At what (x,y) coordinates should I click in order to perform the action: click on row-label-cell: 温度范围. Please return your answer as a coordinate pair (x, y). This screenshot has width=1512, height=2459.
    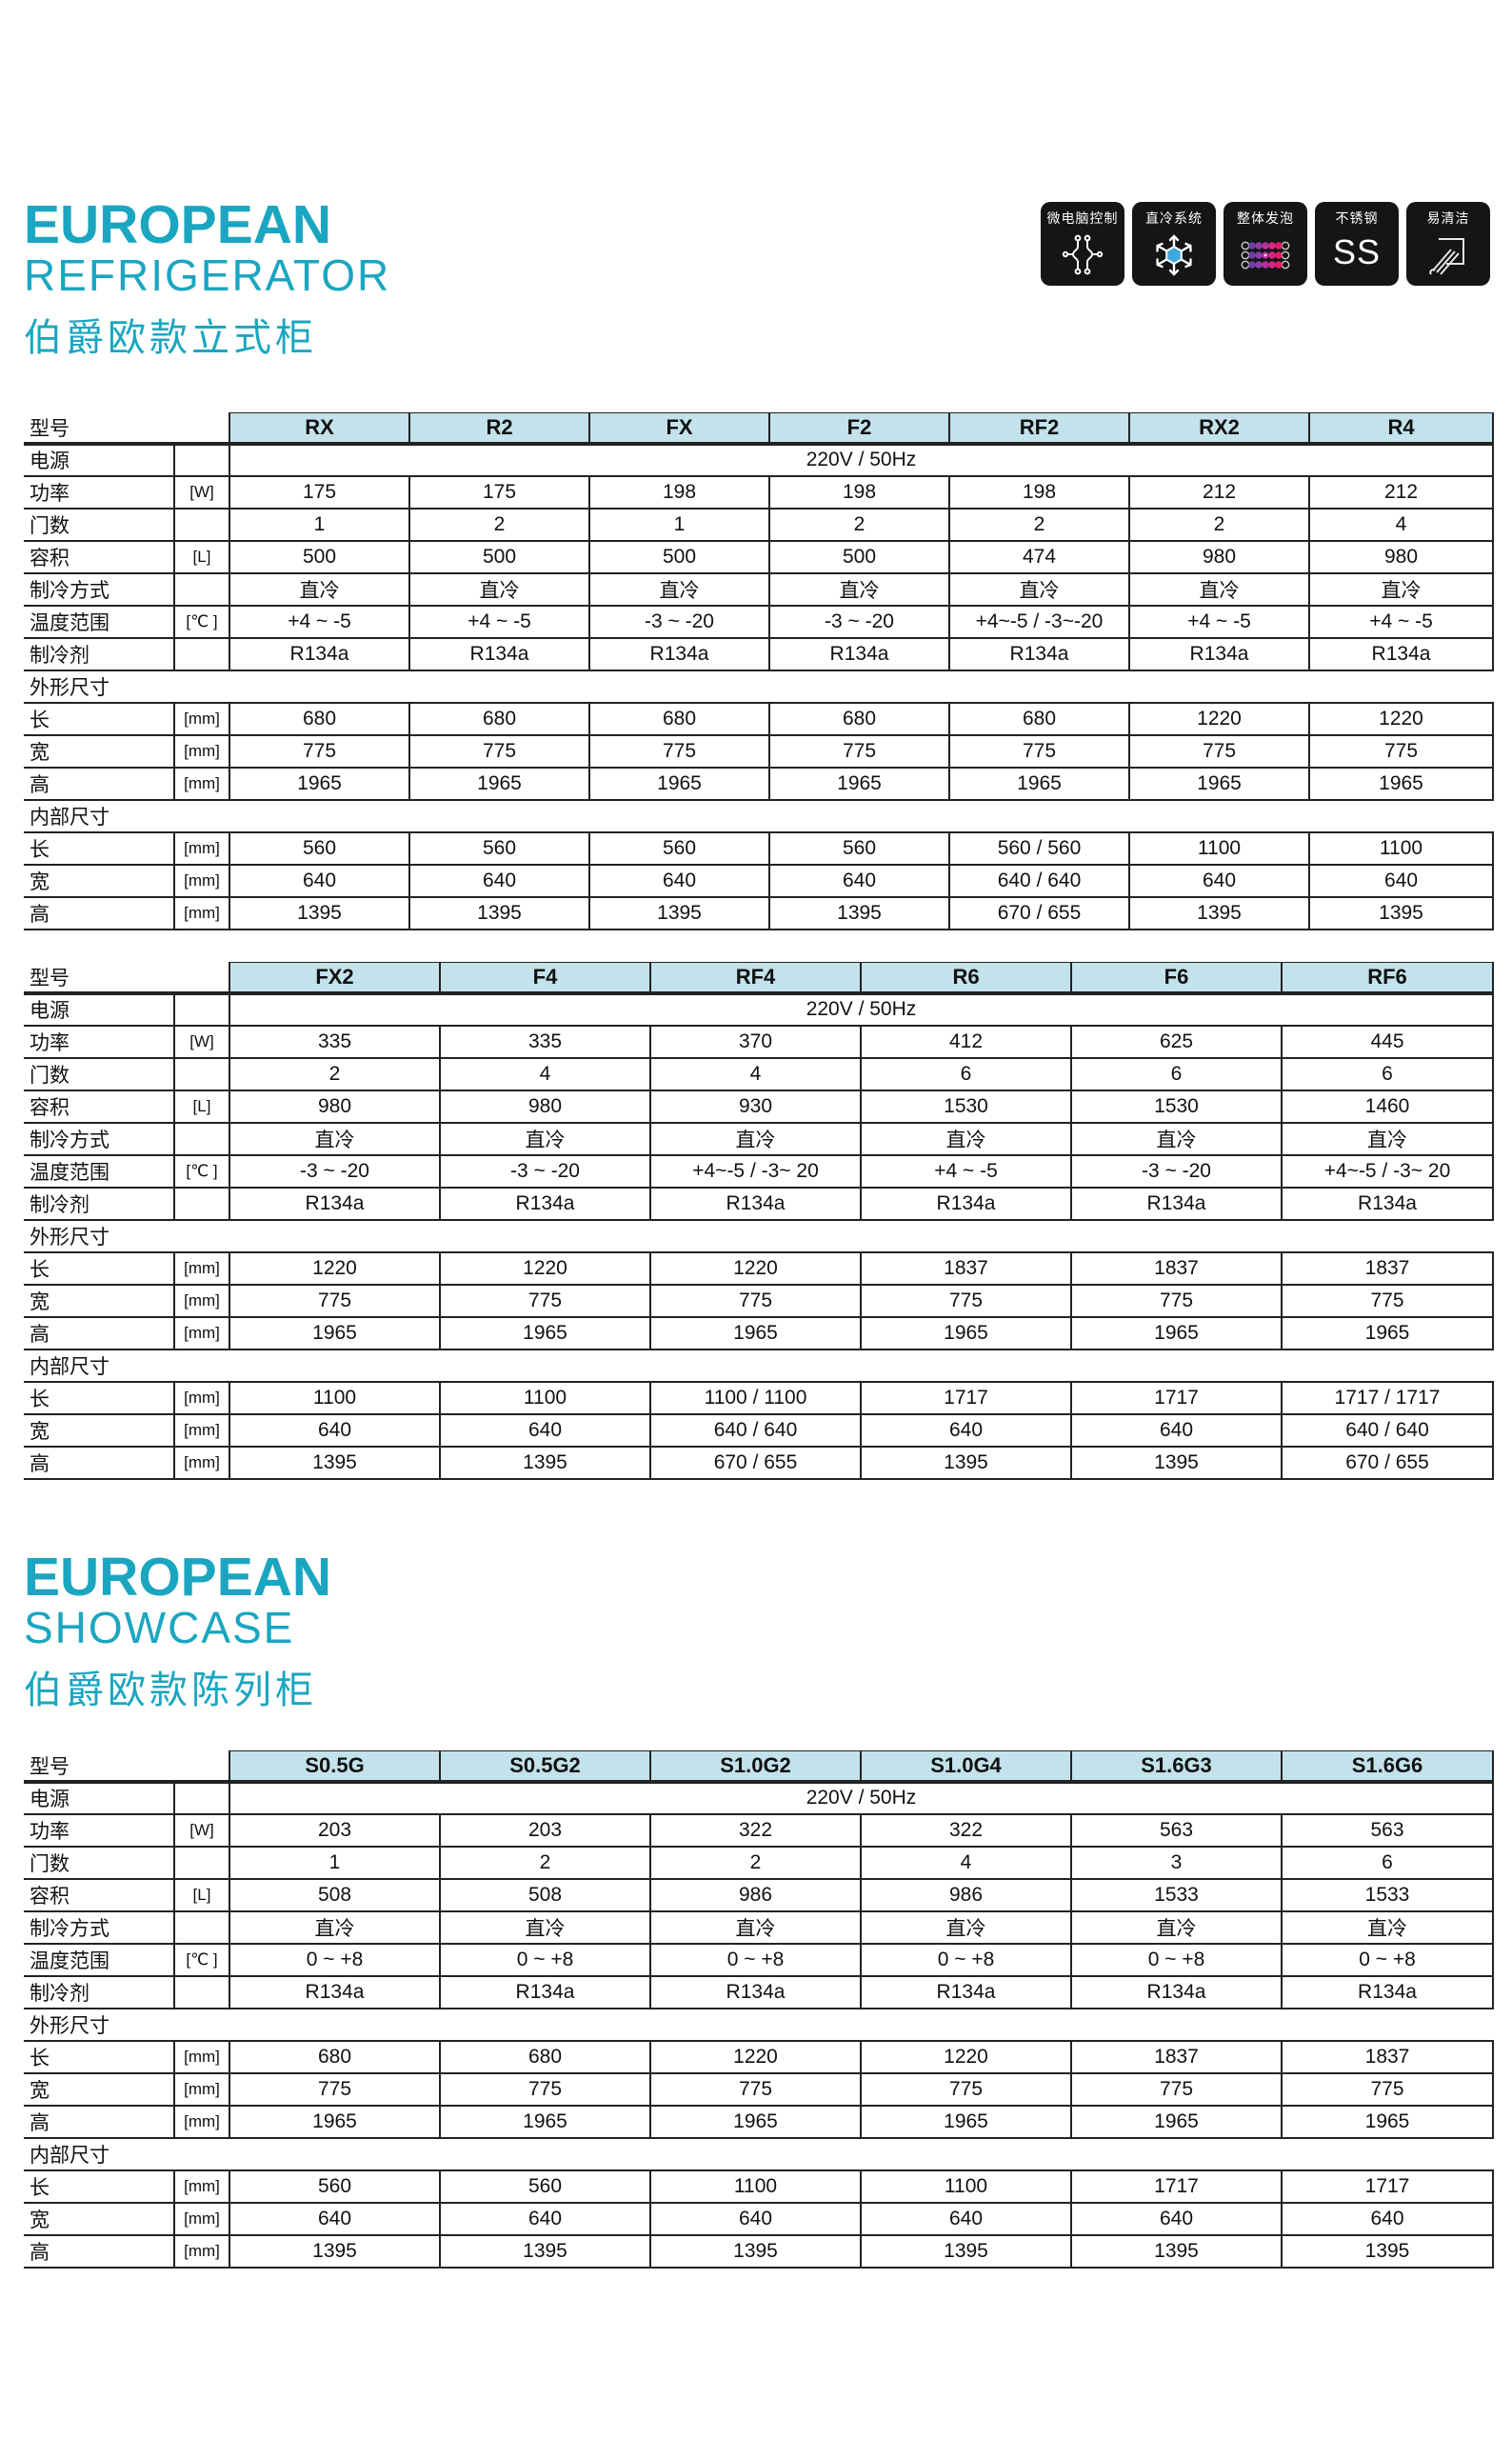
    Looking at the image, I should click on (99, 622).